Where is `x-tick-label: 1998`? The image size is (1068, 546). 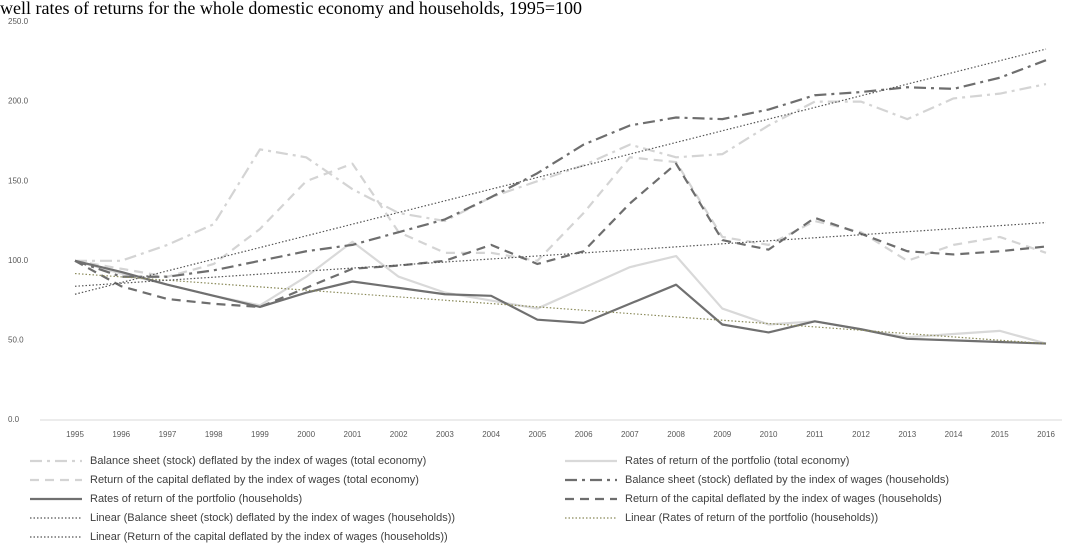 x-tick-label: 1998 is located at coordinates (214, 434).